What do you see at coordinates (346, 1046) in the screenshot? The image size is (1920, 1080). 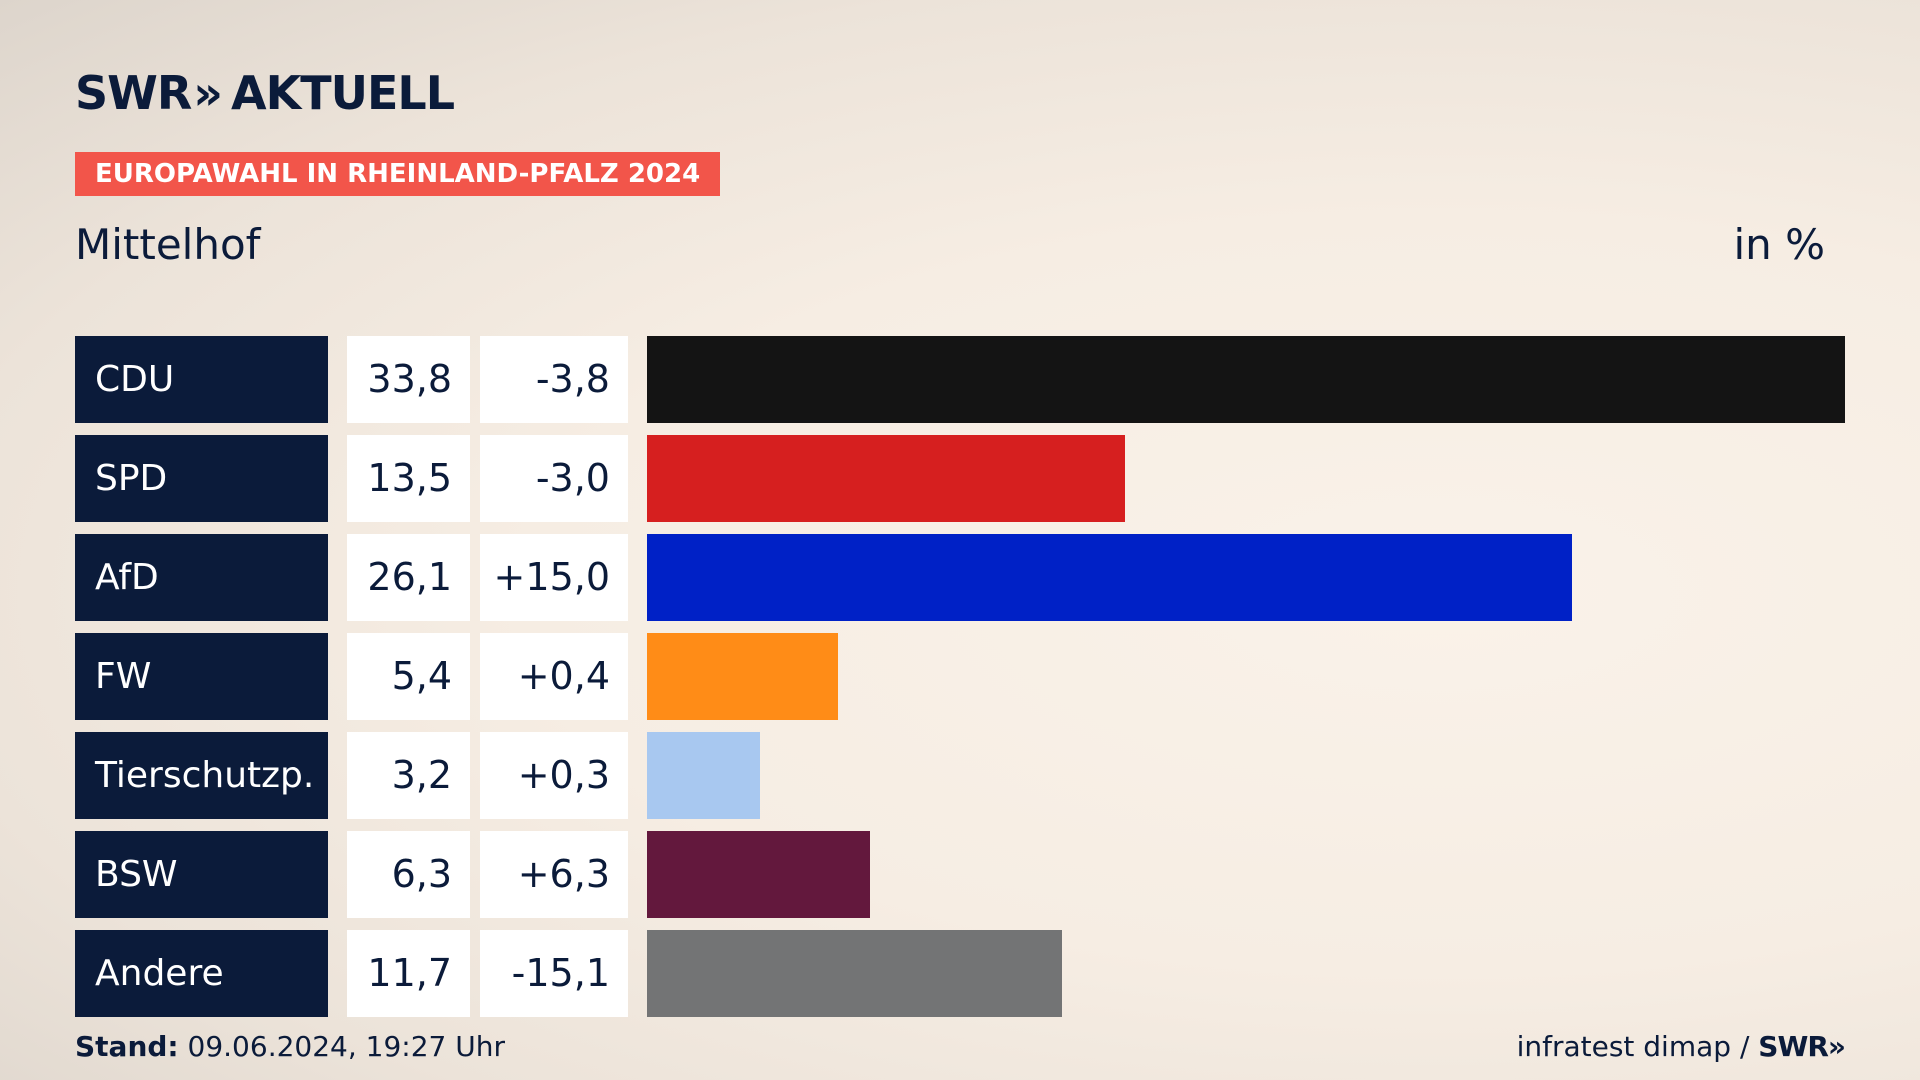 I see `stand-value: 09.06.2024, 19:27 Uhr` at bounding box center [346, 1046].